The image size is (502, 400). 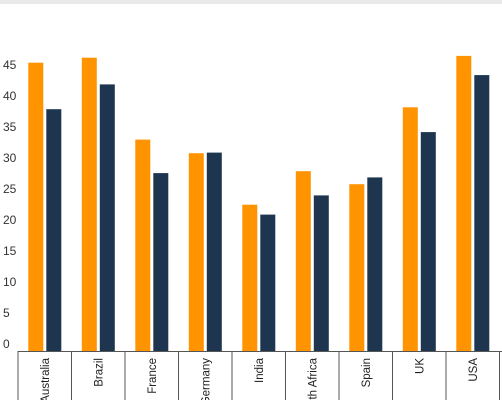 I want to click on x-tick-label: Germany, so click(x=206, y=379).